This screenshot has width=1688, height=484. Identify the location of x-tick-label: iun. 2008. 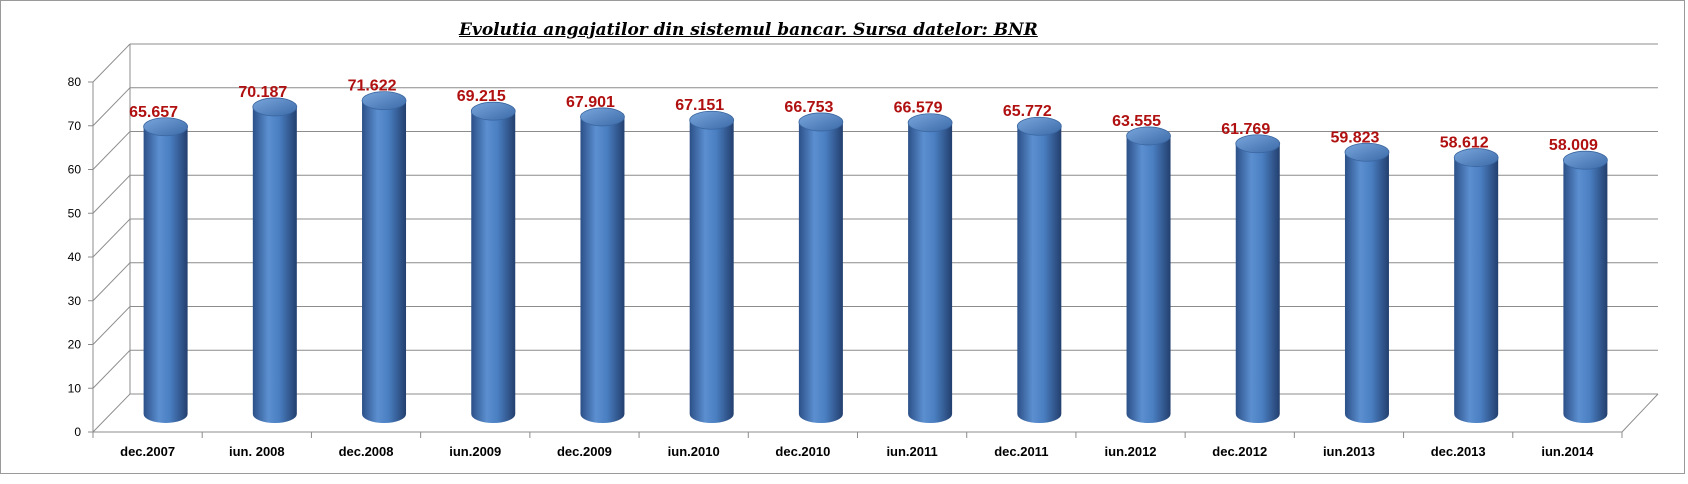
(257, 451).